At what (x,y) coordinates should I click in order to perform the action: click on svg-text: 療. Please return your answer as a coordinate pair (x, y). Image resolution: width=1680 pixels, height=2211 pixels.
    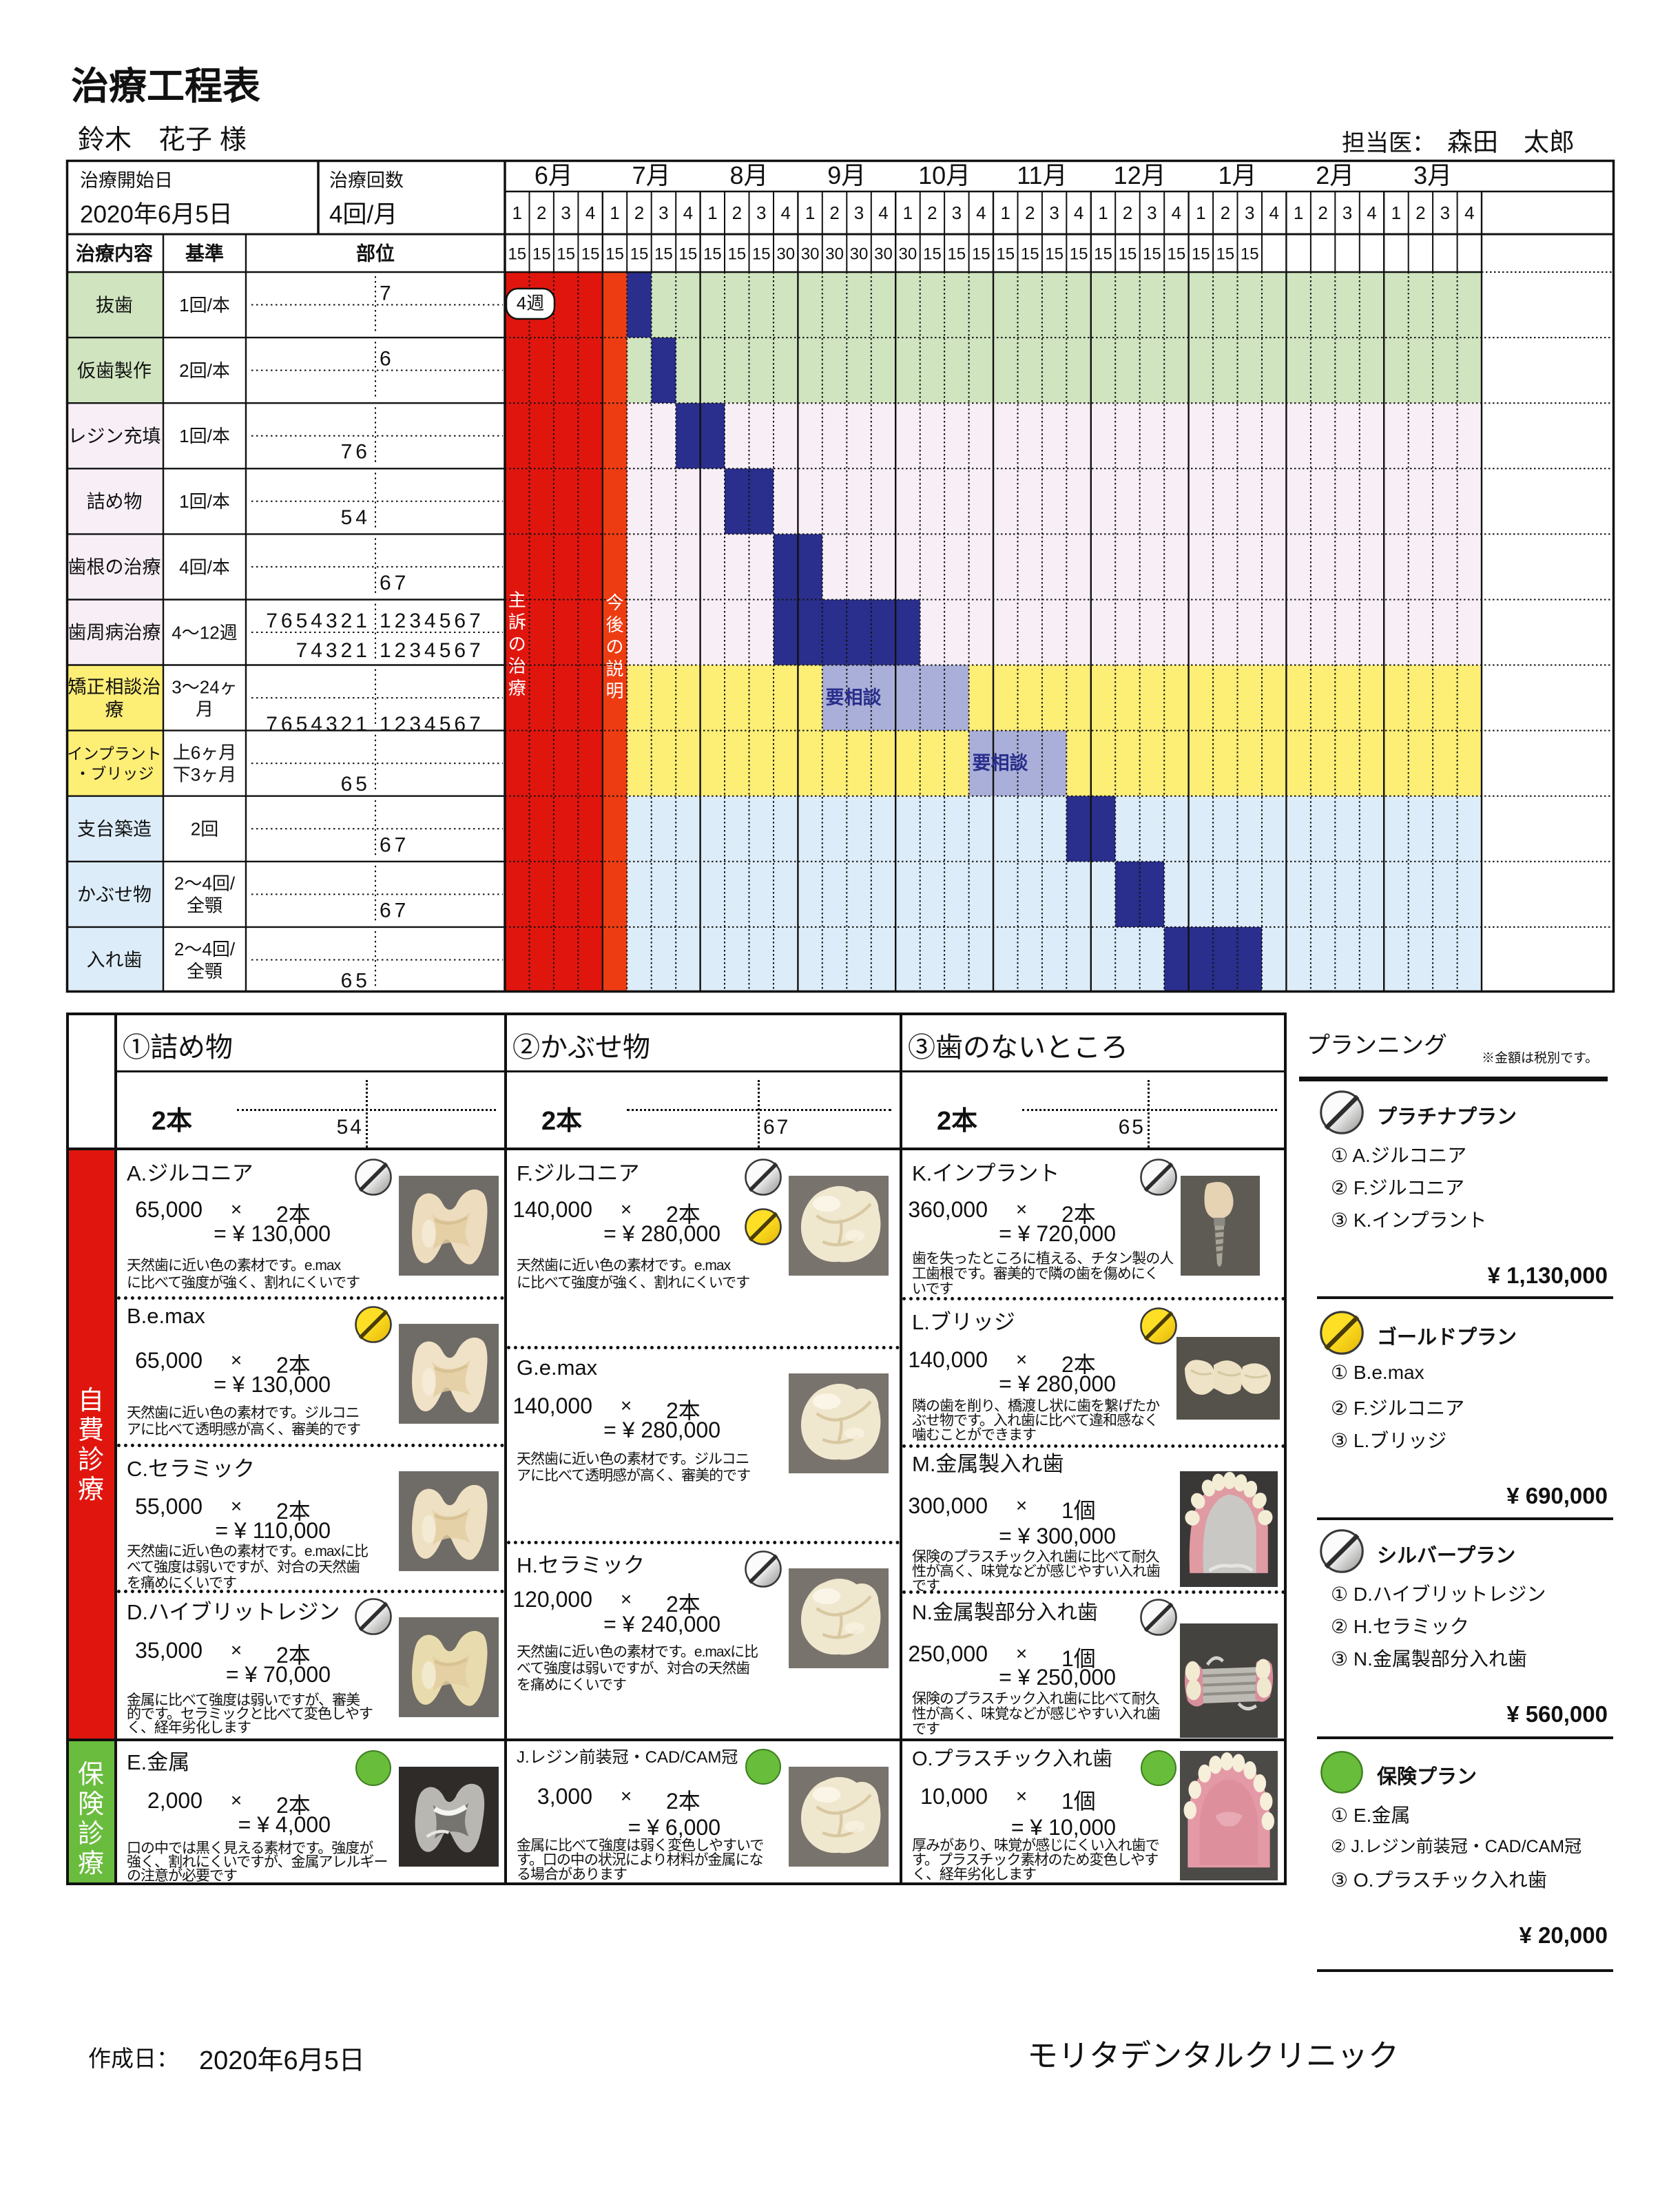
    Looking at the image, I should click on (114, 710).